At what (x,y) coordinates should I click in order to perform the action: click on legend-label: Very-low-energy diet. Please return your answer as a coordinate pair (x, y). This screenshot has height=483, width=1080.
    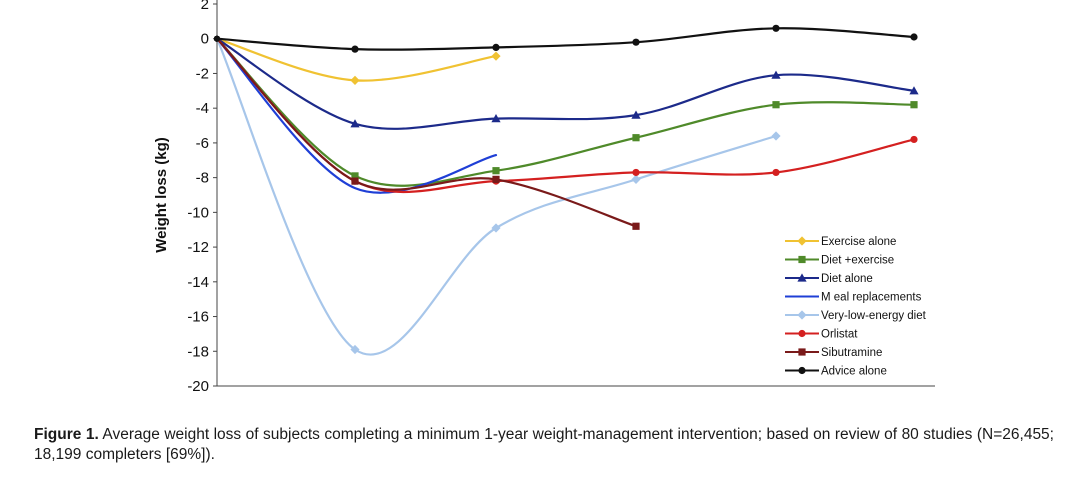
    Looking at the image, I should click on (874, 316).